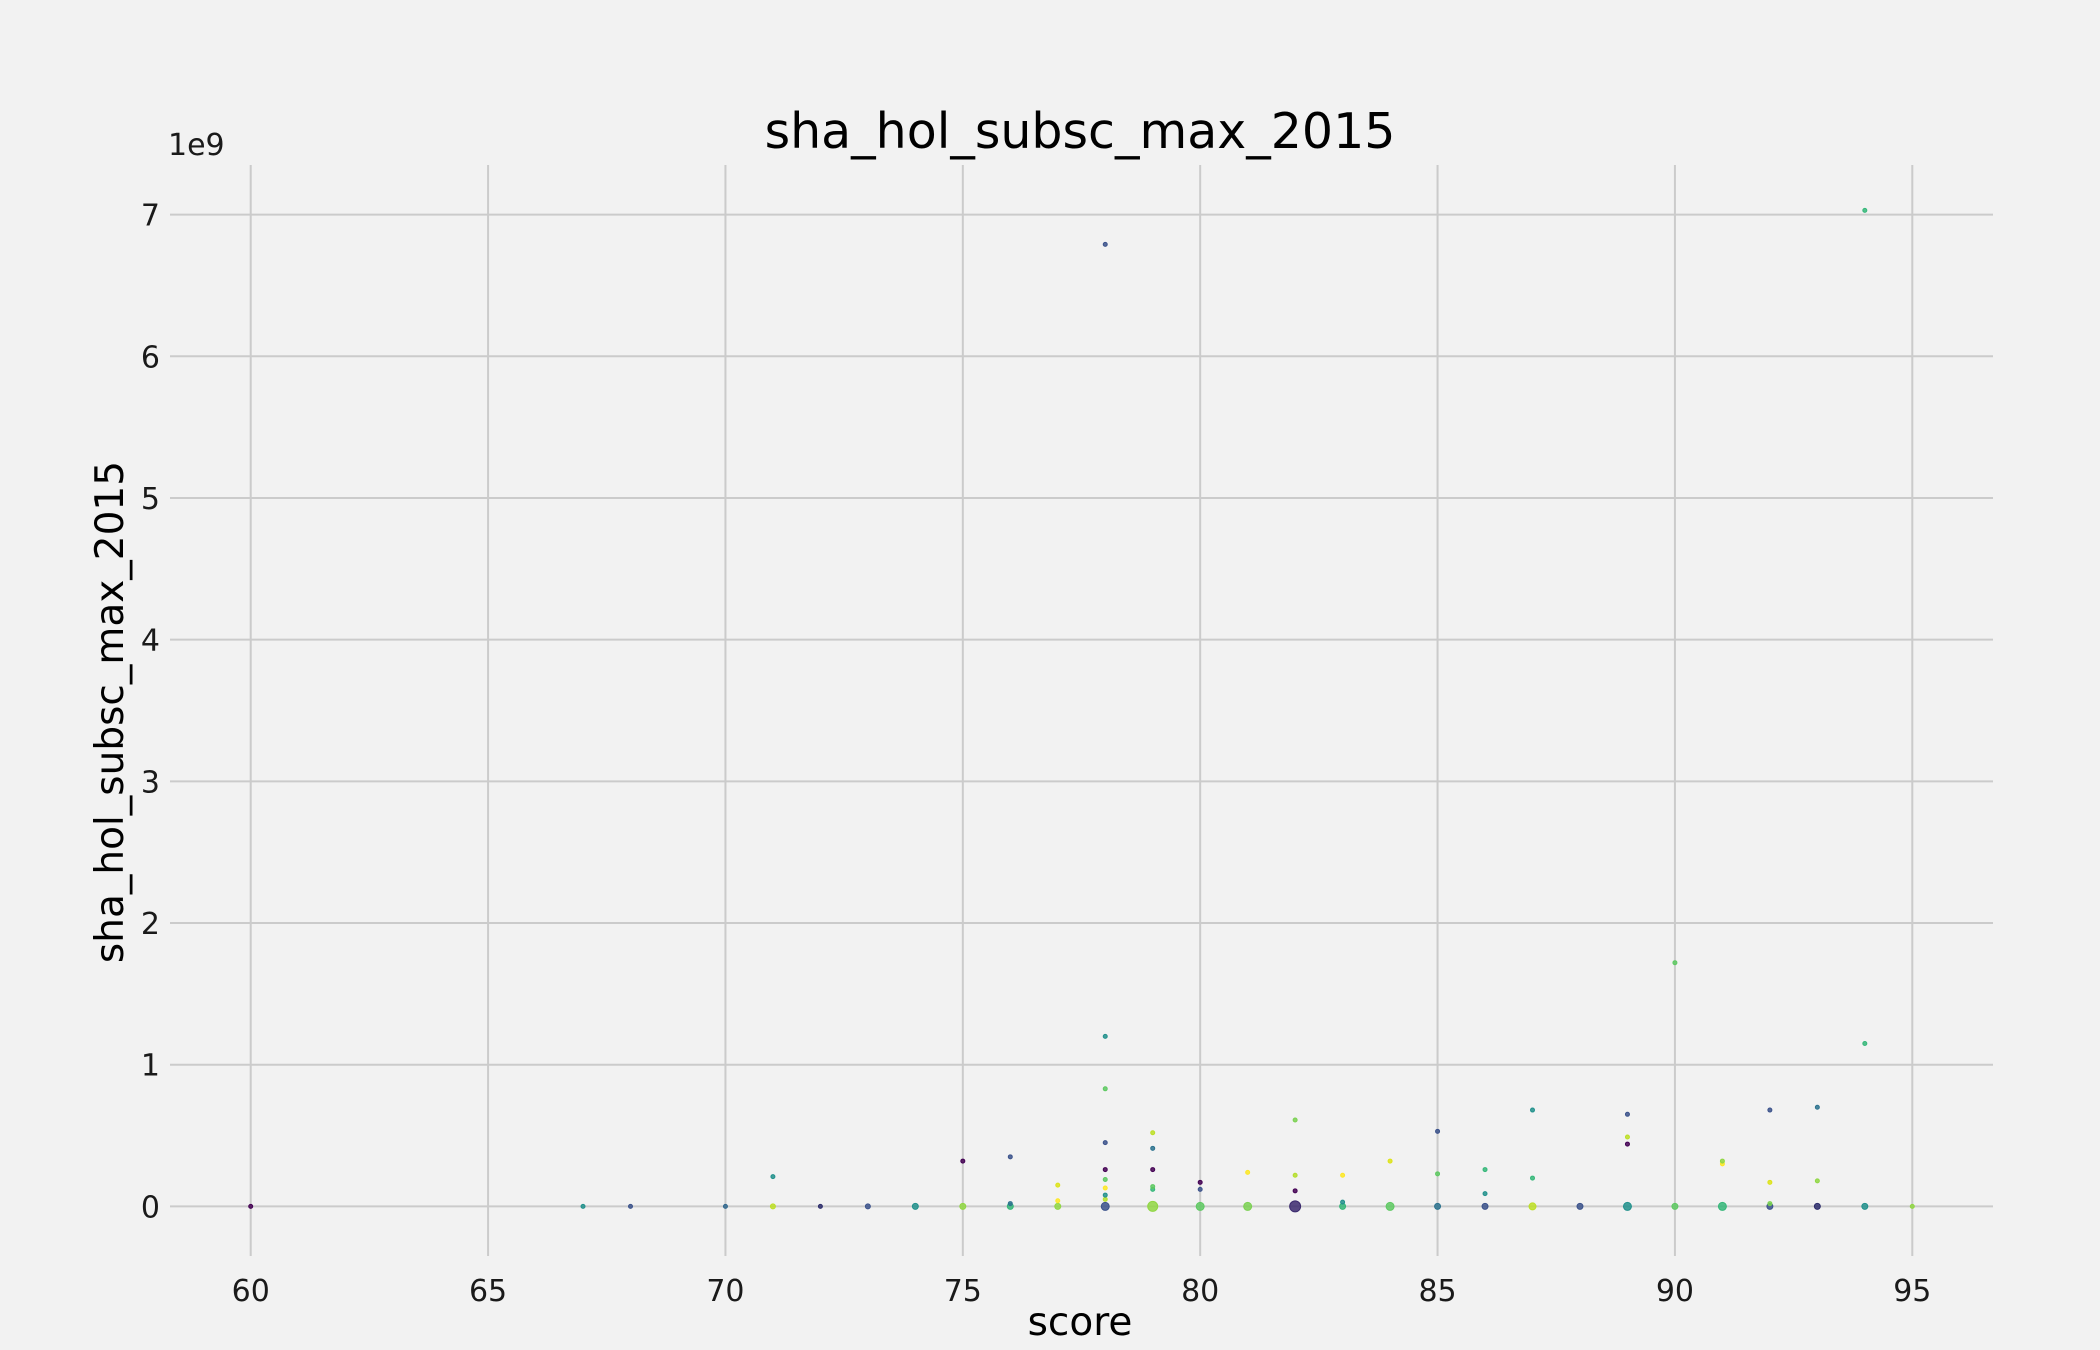  Describe the element at coordinates (1675, 1291) in the screenshot. I see `x-tick-label-6: 90` at that location.